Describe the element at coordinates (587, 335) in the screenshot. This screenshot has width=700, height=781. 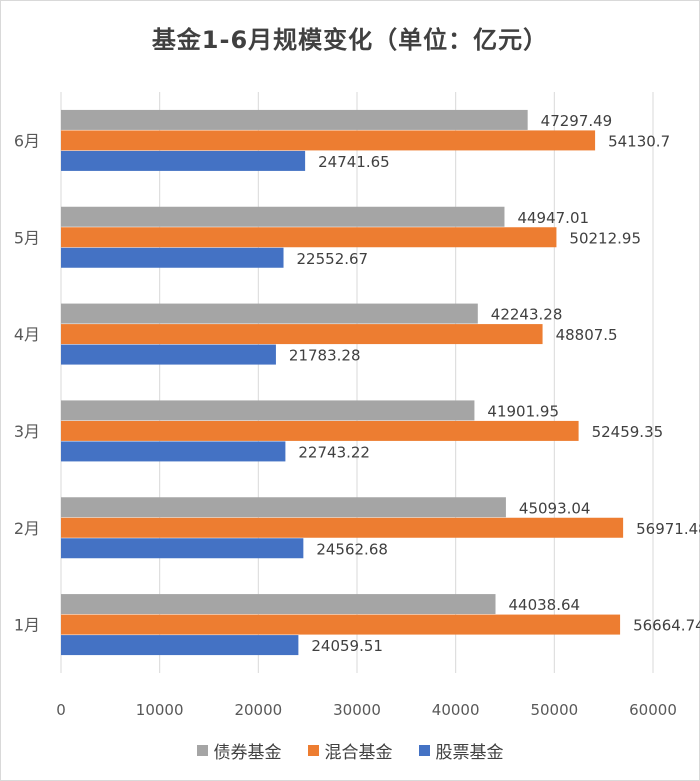
I see `data-label-mixed: 48807.5` at that location.